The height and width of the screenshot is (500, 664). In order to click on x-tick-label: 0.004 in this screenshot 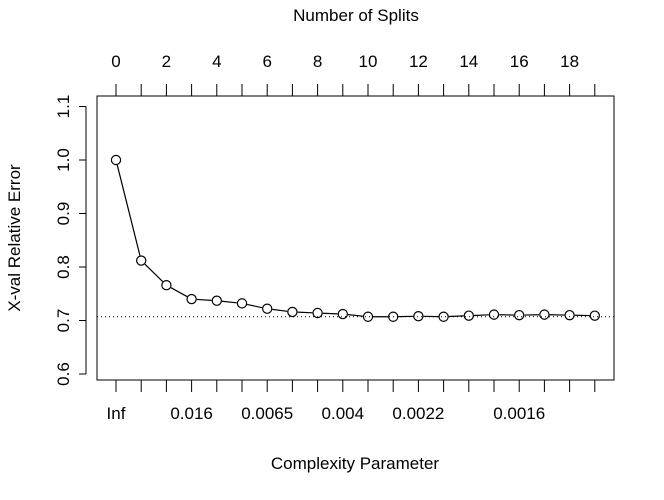, I will do `click(343, 413)`.